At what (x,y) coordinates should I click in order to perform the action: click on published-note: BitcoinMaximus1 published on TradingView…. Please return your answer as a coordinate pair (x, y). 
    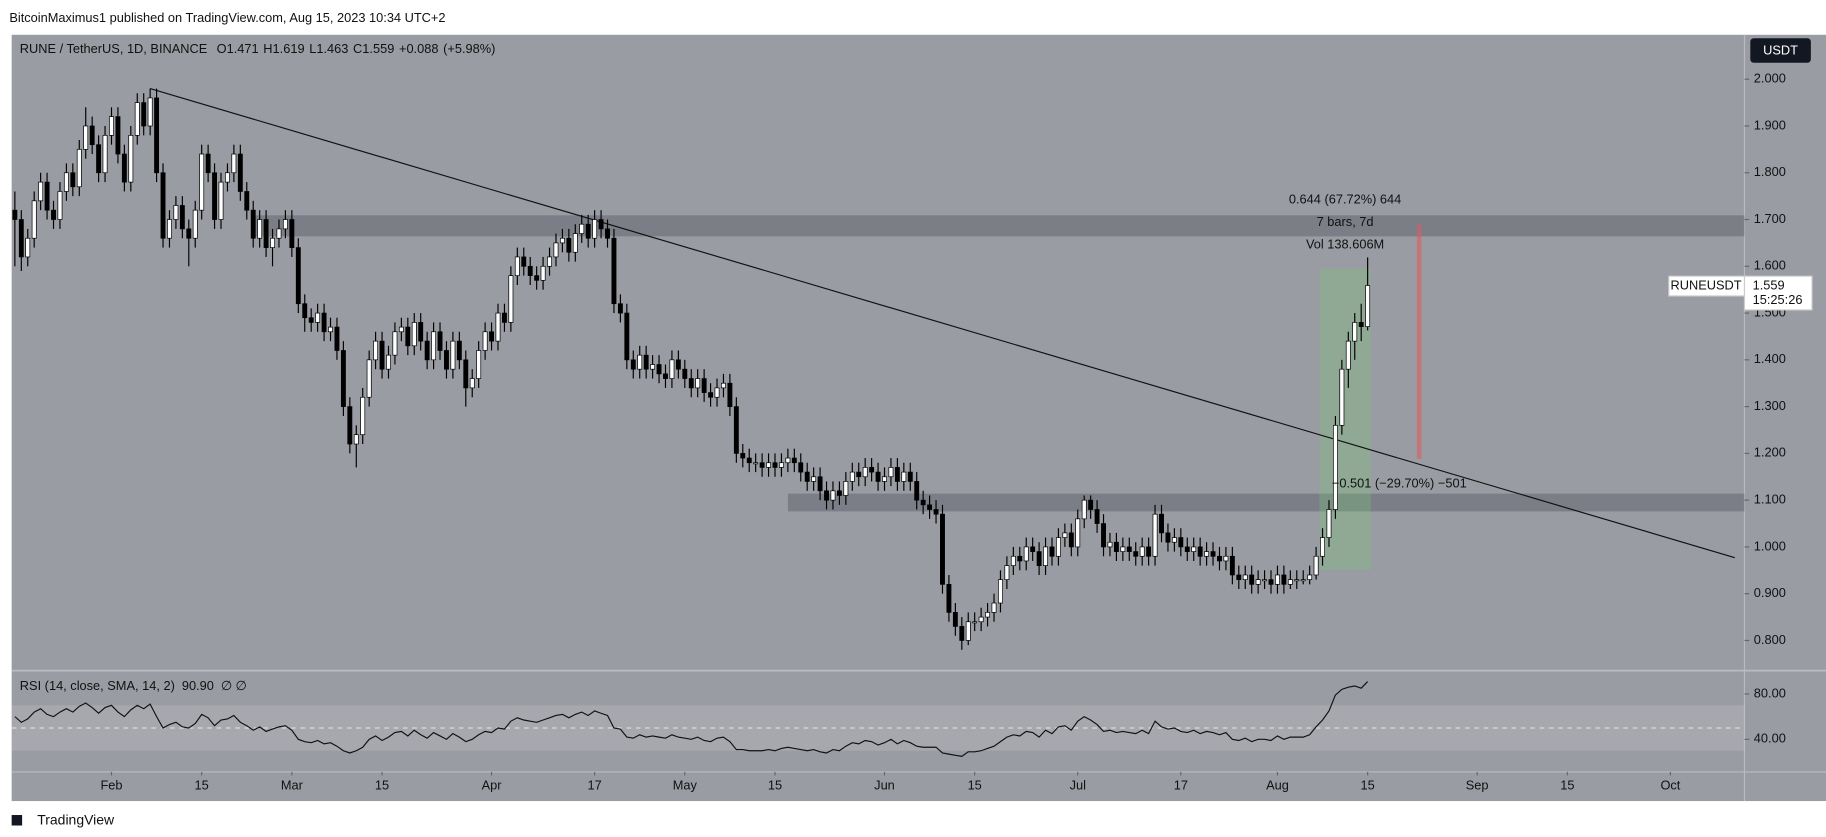
    Looking at the image, I should click on (227, 17).